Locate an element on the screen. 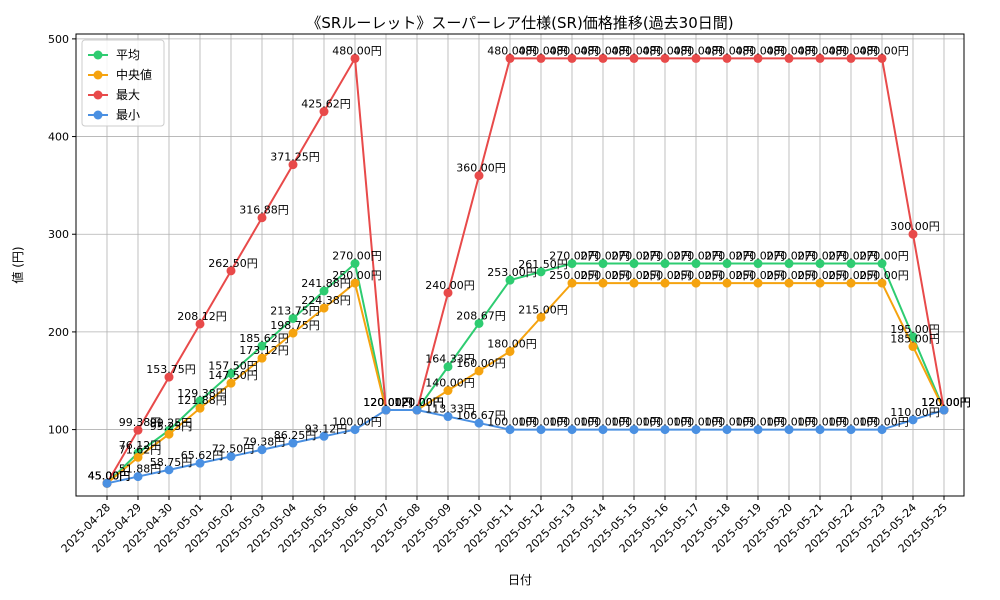 This screenshot has height=600, width=1000. data-label: 93.12円 is located at coordinates (326, 428).